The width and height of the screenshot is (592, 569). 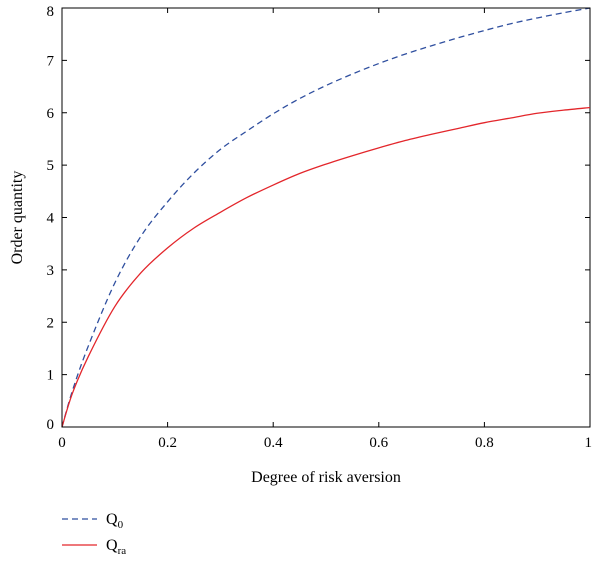 What do you see at coordinates (116, 547) in the screenshot?
I see `legend-label: Qra` at bounding box center [116, 547].